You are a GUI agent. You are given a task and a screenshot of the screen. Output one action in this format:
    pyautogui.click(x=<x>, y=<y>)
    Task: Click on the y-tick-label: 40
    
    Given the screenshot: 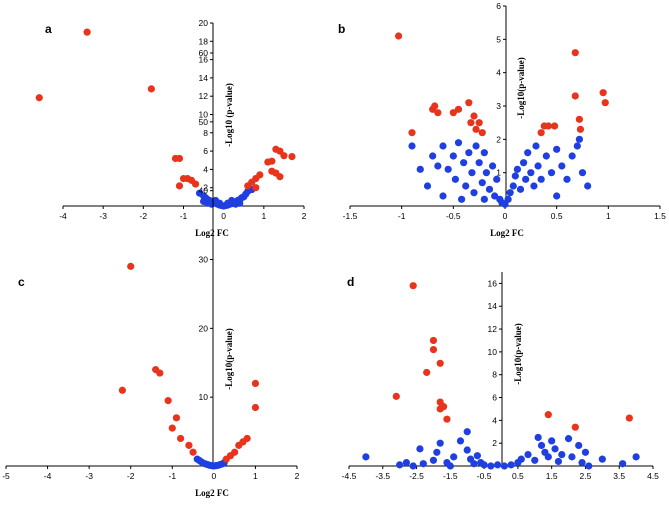 What is the action you would take?
    pyautogui.click(x=204, y=191)
    